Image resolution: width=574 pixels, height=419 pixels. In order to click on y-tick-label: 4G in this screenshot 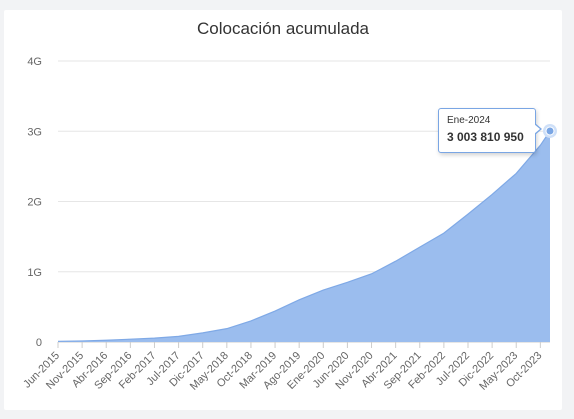, I will do `click(34, 62)`.